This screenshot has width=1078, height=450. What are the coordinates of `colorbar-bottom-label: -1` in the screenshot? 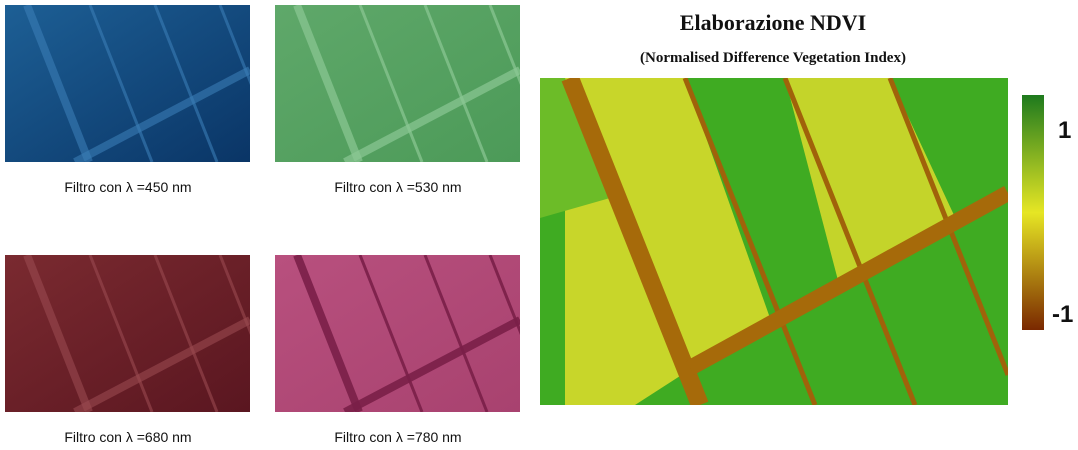 It's located at (1062, 314).